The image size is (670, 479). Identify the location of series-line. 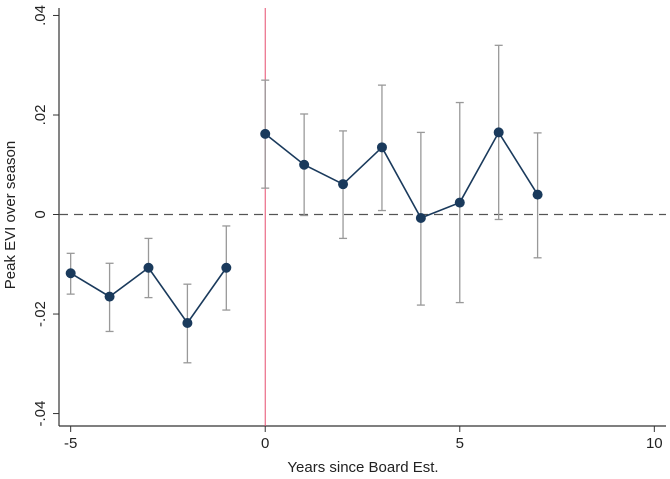
(401, 174).